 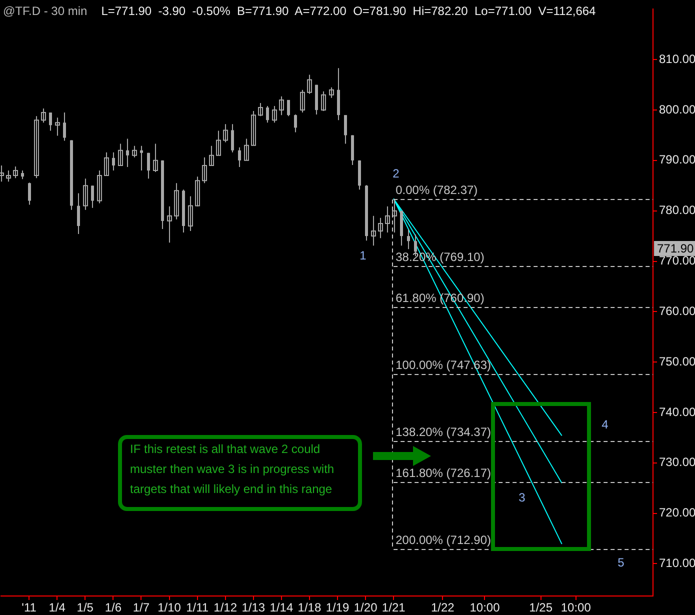 What do you see at coordinates (677, 159) in the screenshot?
I see `y-tick-label: 790.00` at bounding box center [677, 159].